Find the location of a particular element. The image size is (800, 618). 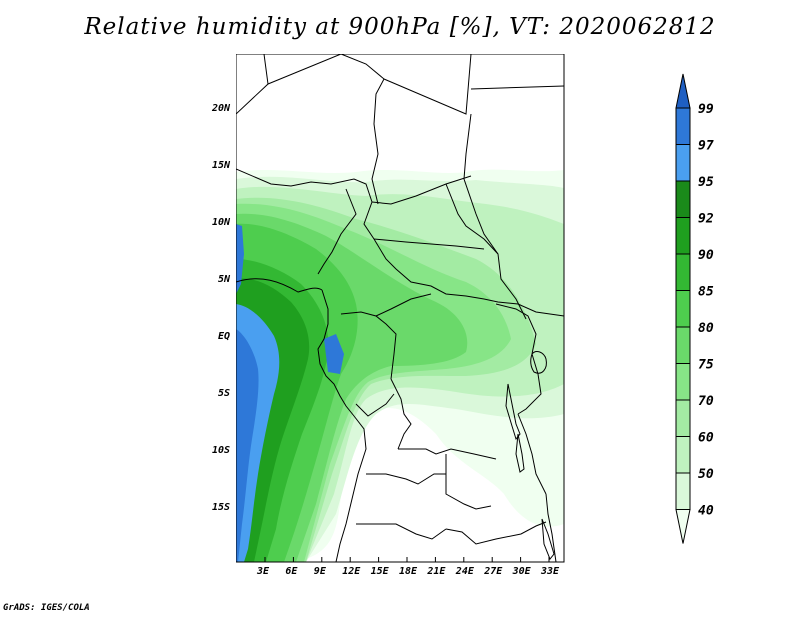

colorbar-label: 80 is located at coordinates (706, 328).